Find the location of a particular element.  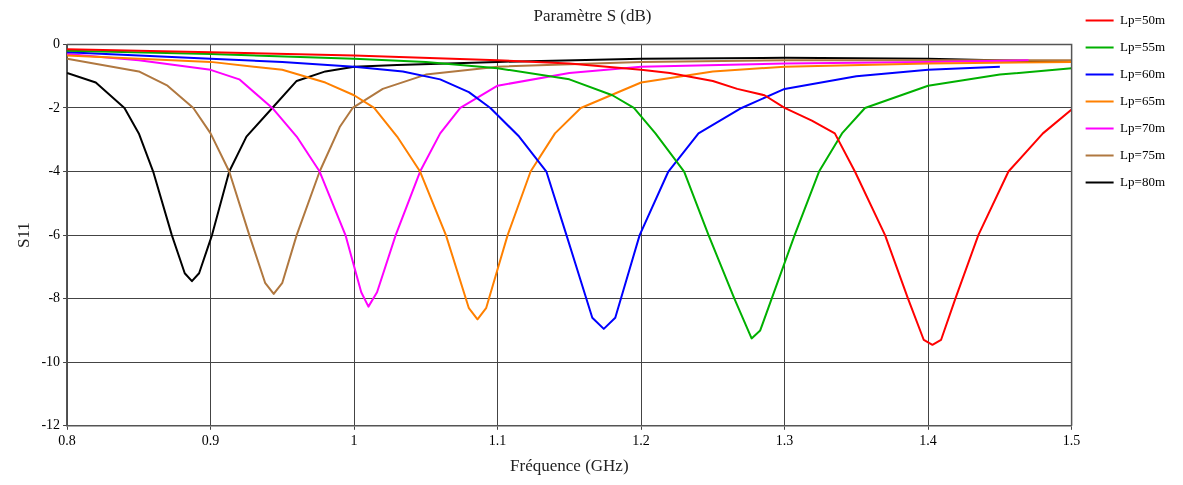

legend-label: Lp=65m is located at coordinates (1143, 100).